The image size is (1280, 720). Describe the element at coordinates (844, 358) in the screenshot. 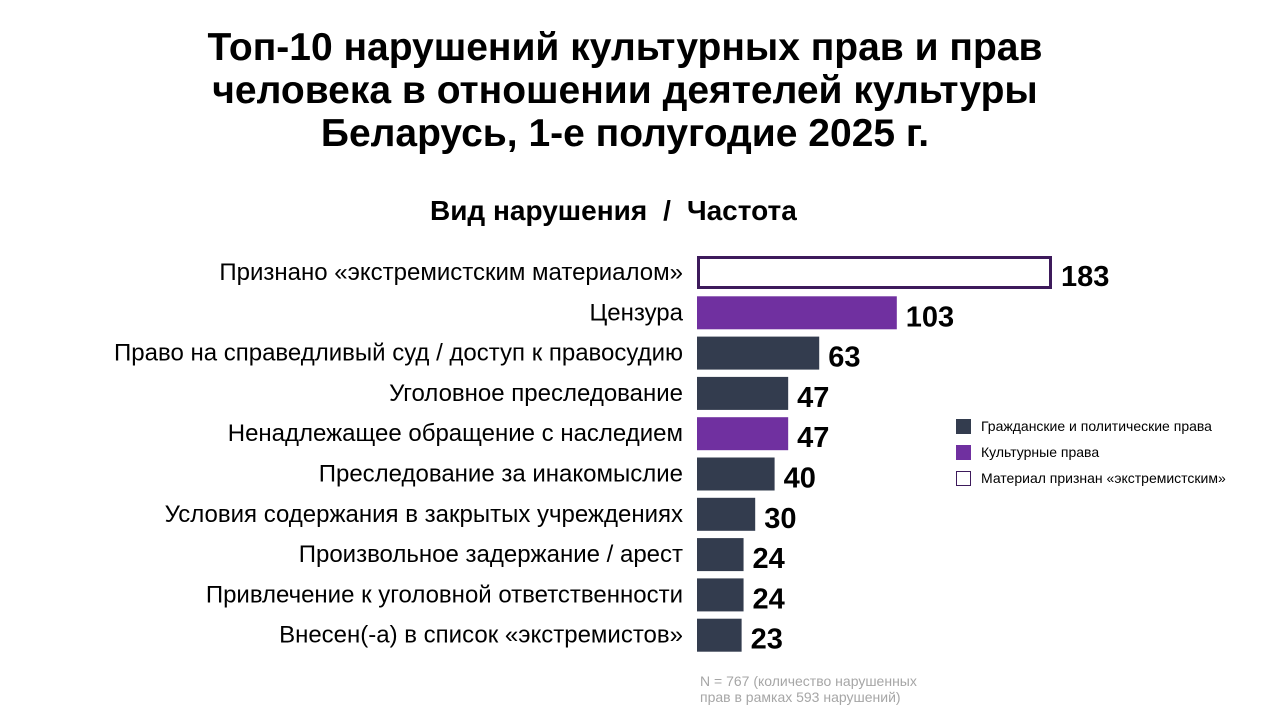

I see `value-label-3: 63` at that location.